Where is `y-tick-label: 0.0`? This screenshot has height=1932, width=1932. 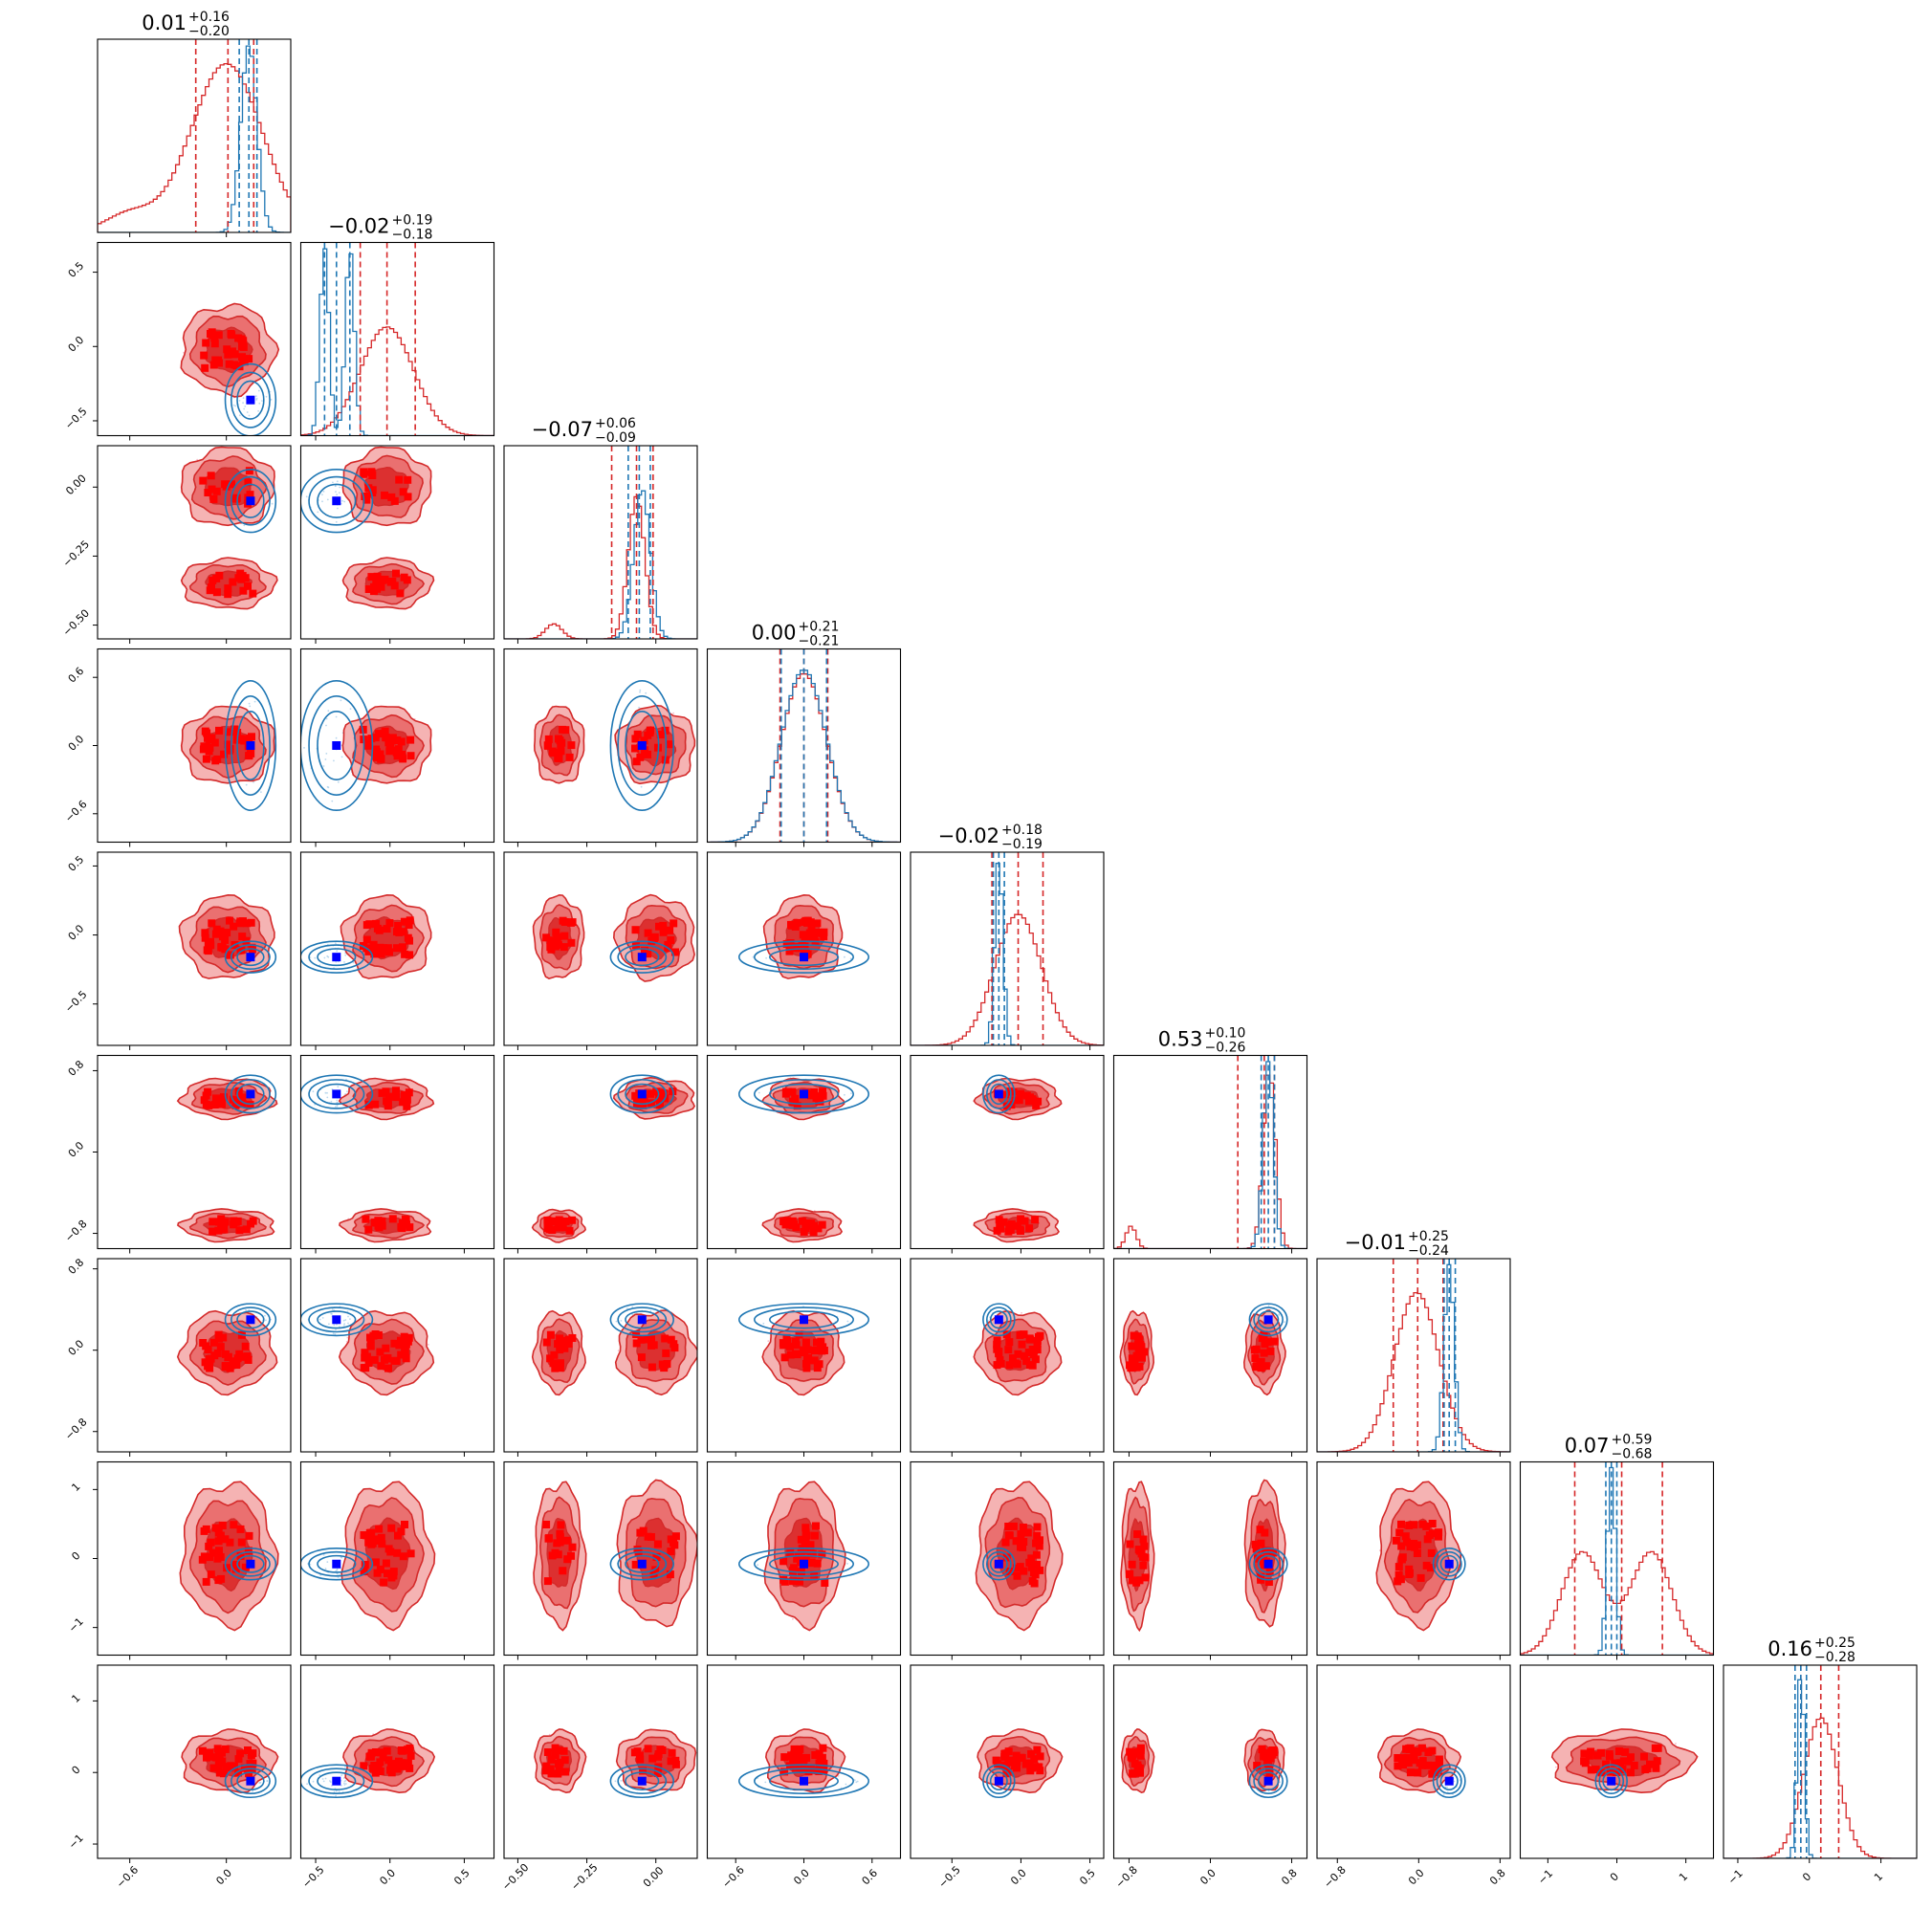 y-tick-label: 0.0 is located at coordinates (76, 743).